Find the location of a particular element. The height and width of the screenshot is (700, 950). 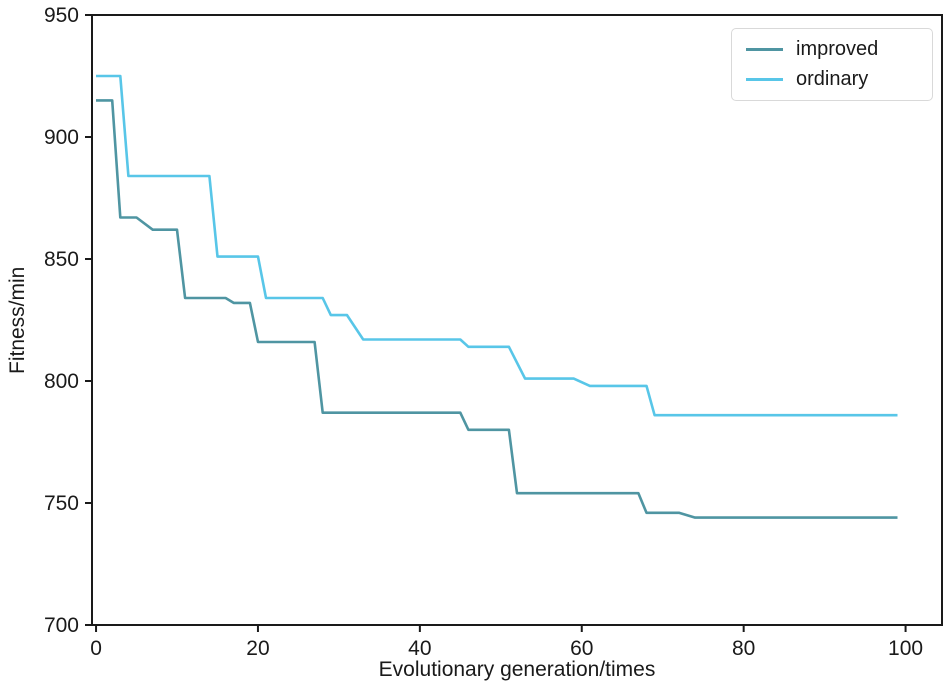

x-tick-label: 100 is located at coordinates (905, 648).